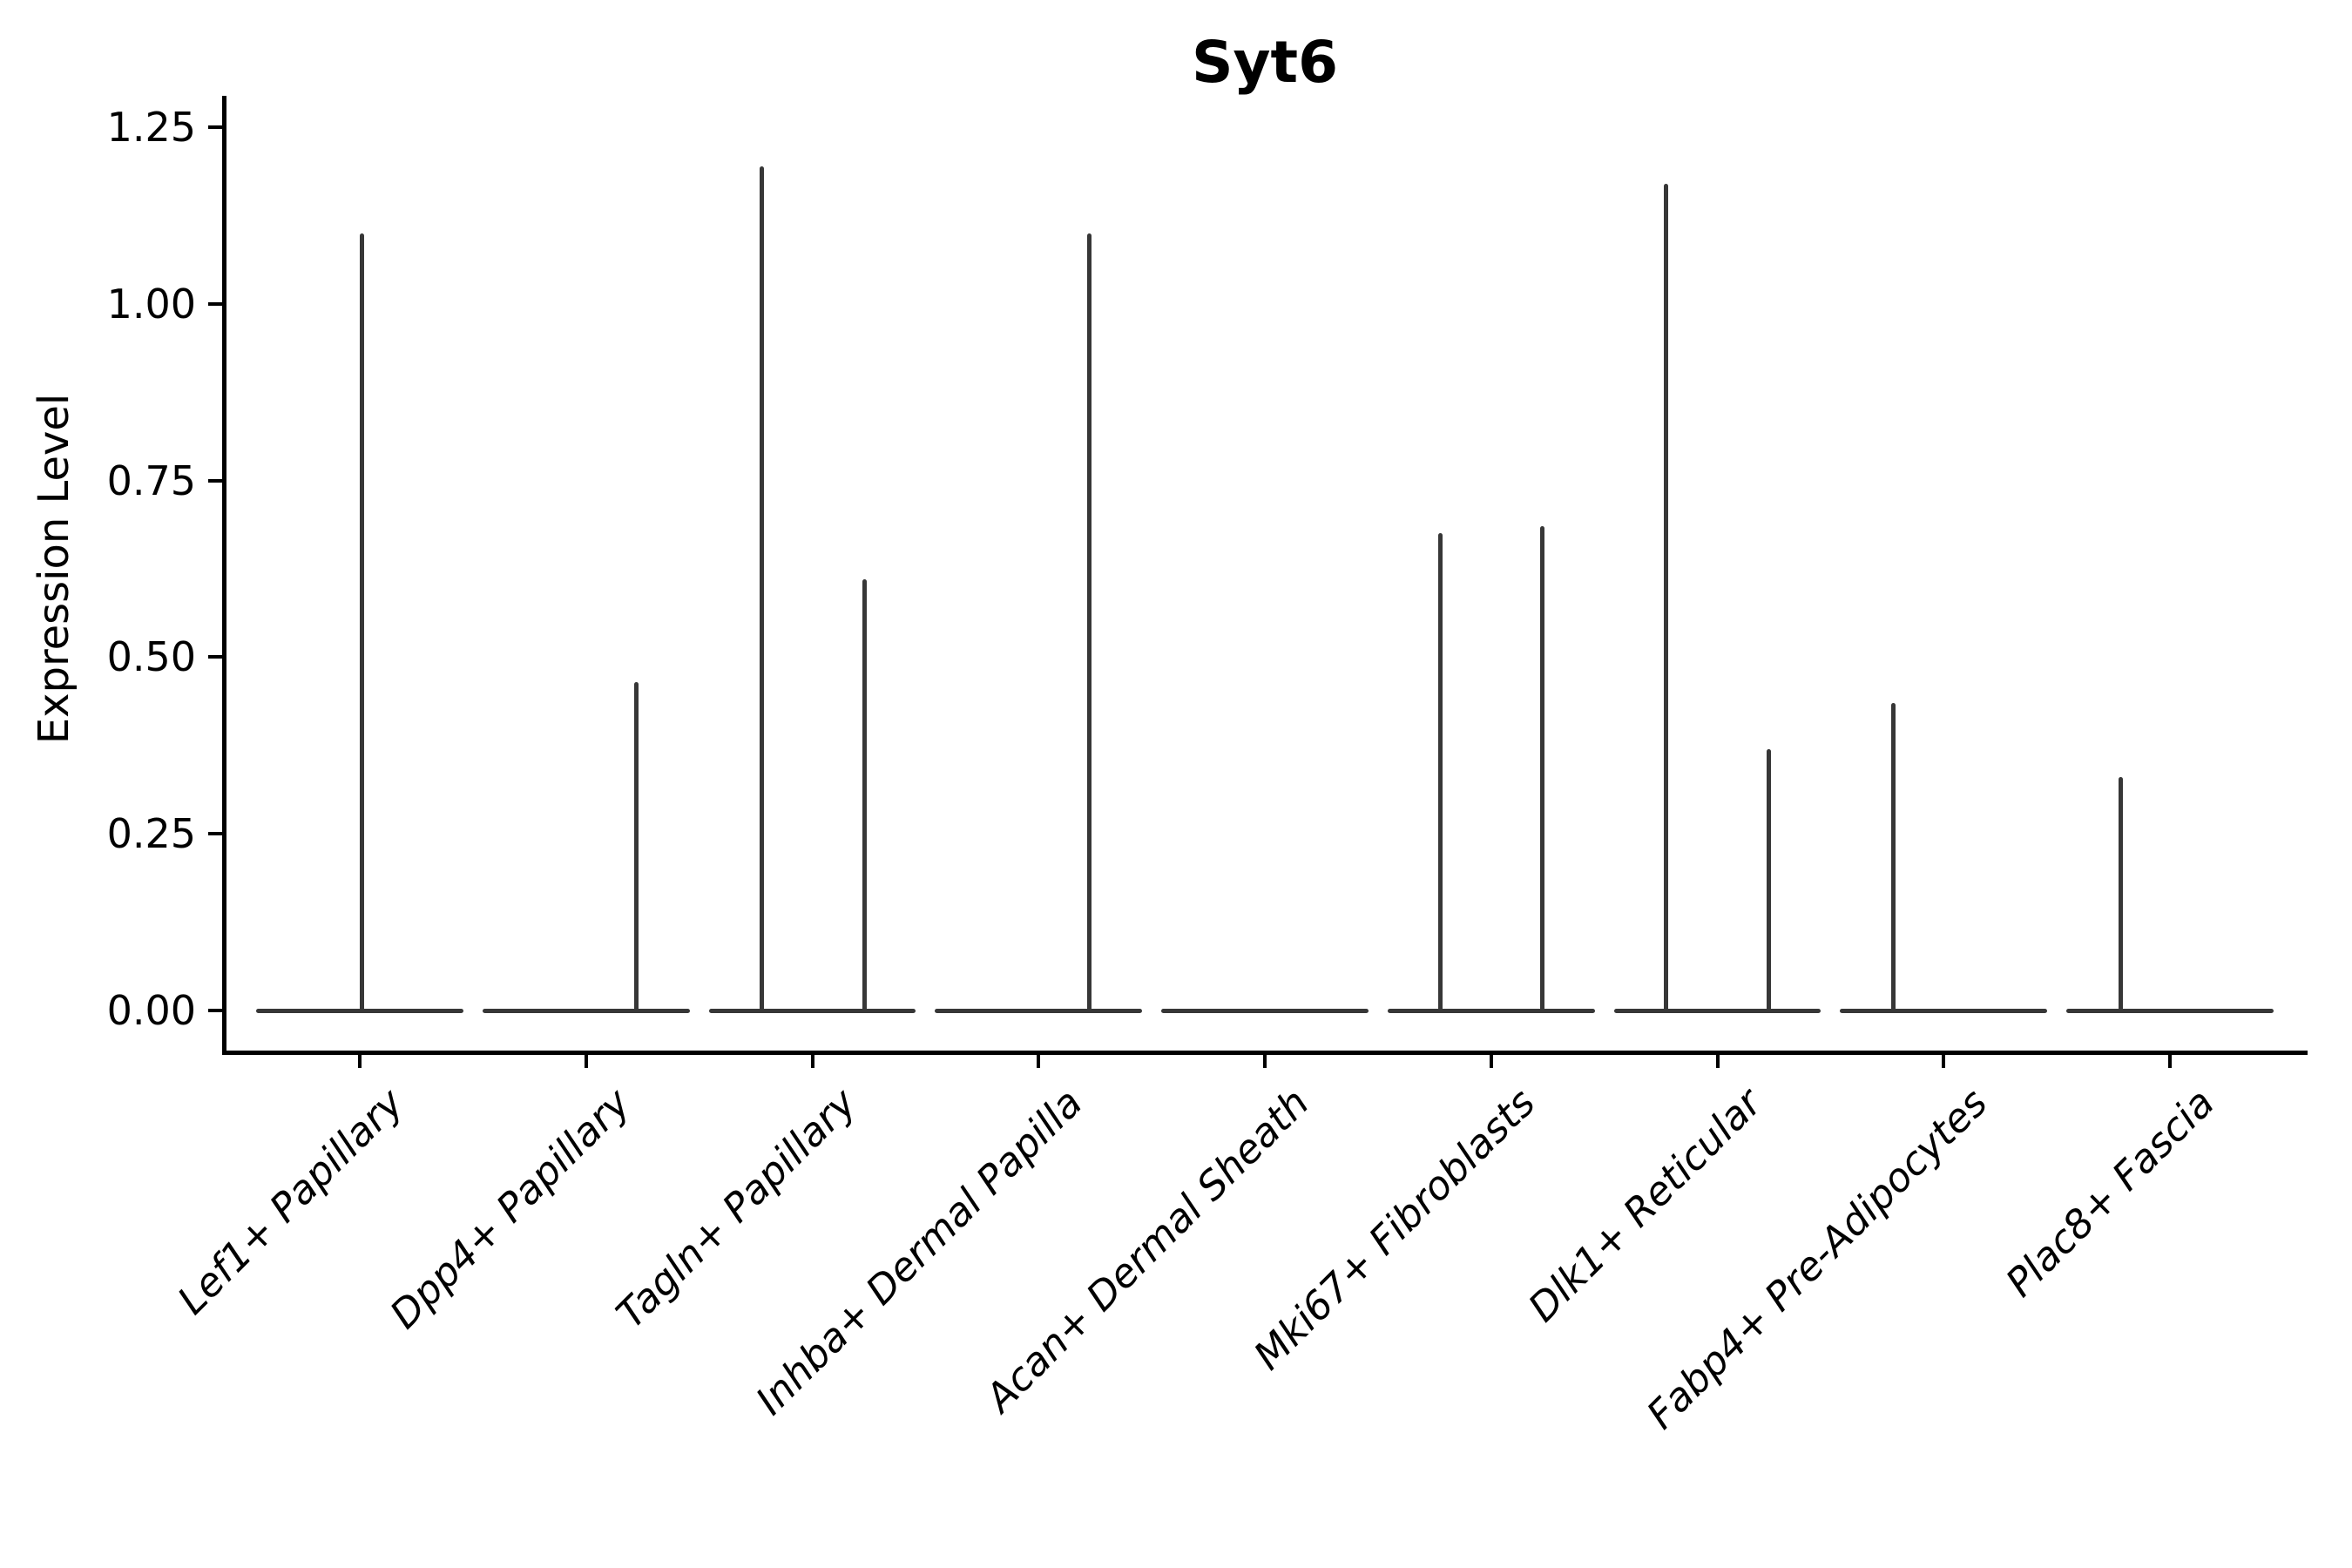 This screenshot has width=2352, height=1568. I want to click on x-tick-label: Dpp4+ Papillary, so click(510, 1208).